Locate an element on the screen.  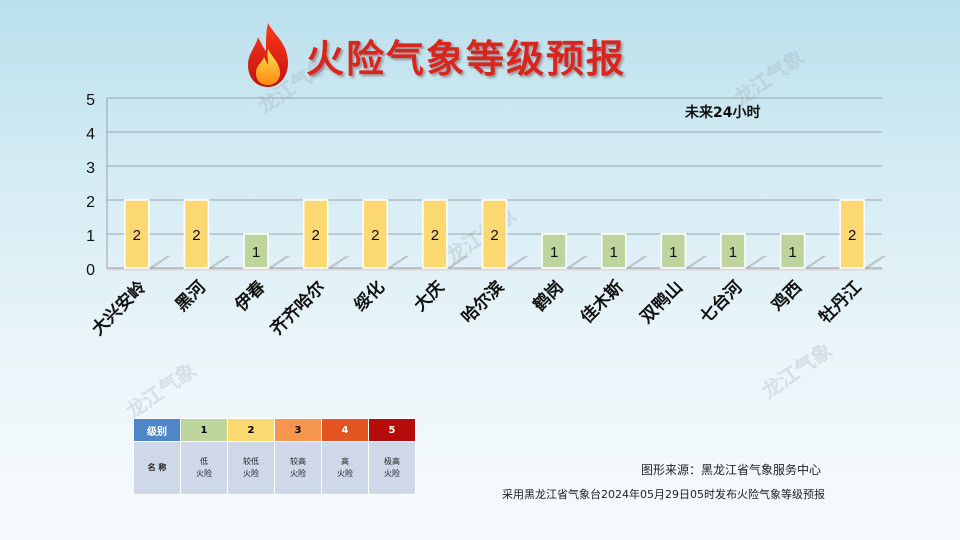
x-tick-label: 七台河 is located at coordinates (721, 302).